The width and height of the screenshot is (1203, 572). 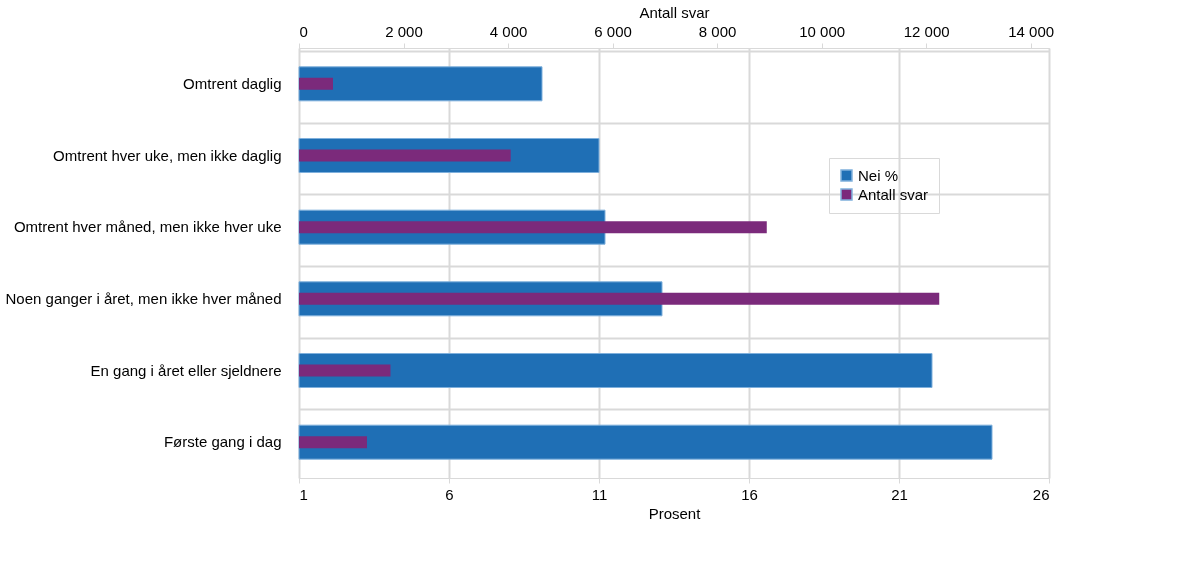 What do you see at coordinates (899, 494) in the screenshot?
I see `x-tick-label: 21` at bounding box center [899, 494].